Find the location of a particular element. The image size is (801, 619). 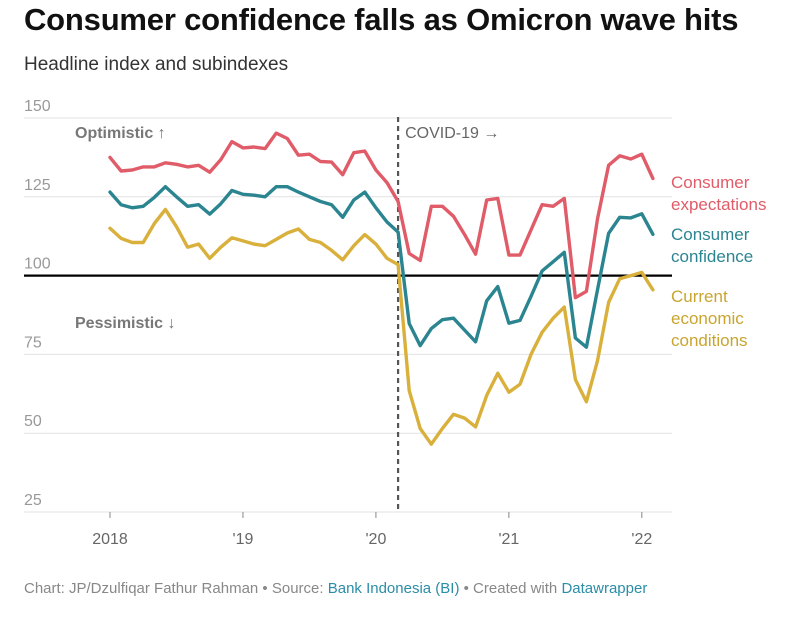

pessimistic-annotation: Pessimistic ↓ is located at coordinates (125, 323).